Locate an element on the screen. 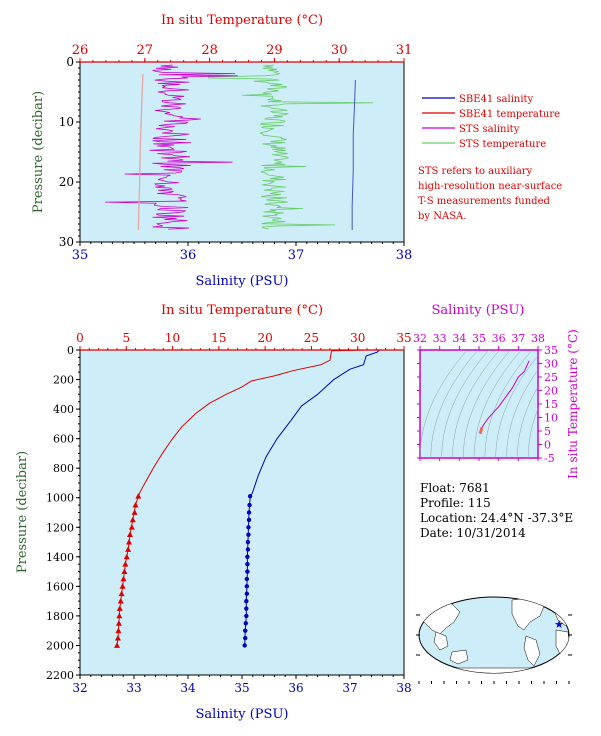 This screenshot has width=601, height=736. a-bottom-tick-label: 37 is located at coordinates (296, 255).